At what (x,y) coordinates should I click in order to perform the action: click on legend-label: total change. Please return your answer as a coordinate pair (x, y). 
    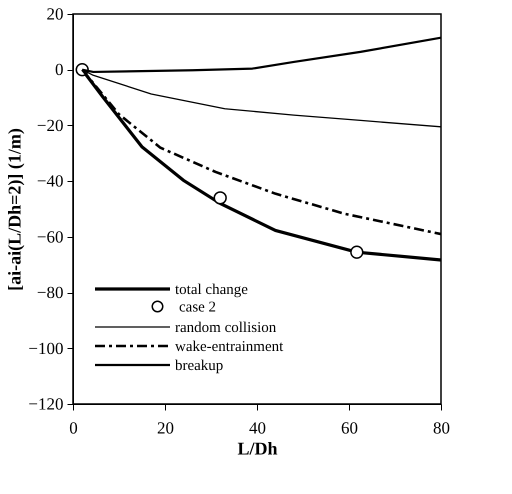
    Looking at the image, I should click on (211, 290).